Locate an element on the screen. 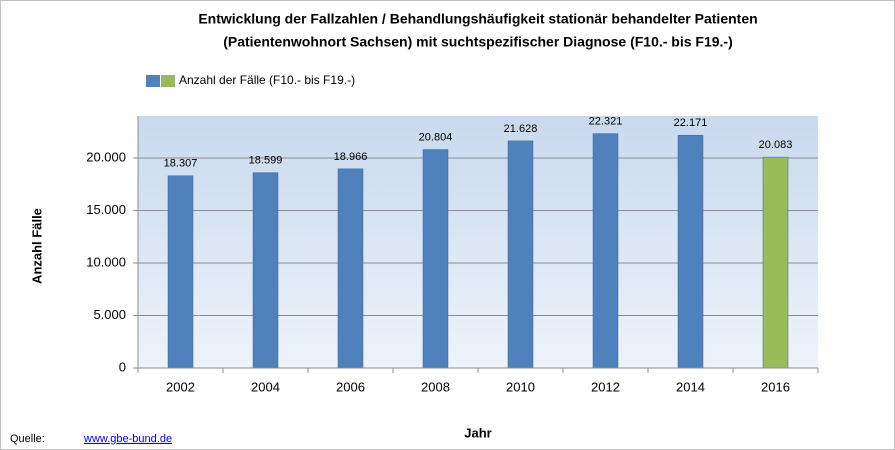 The width and height of the screenshot is (895, 450). value-label: 18.966 is located at coordinates (351, 157).